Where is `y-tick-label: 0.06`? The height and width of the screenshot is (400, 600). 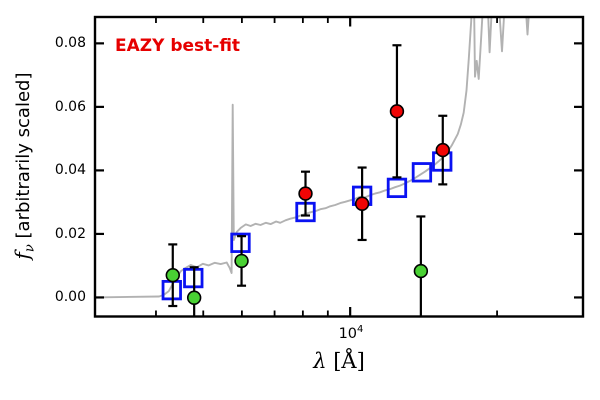
y-tick-label: 0.06 is located at coordinates (70, 106).